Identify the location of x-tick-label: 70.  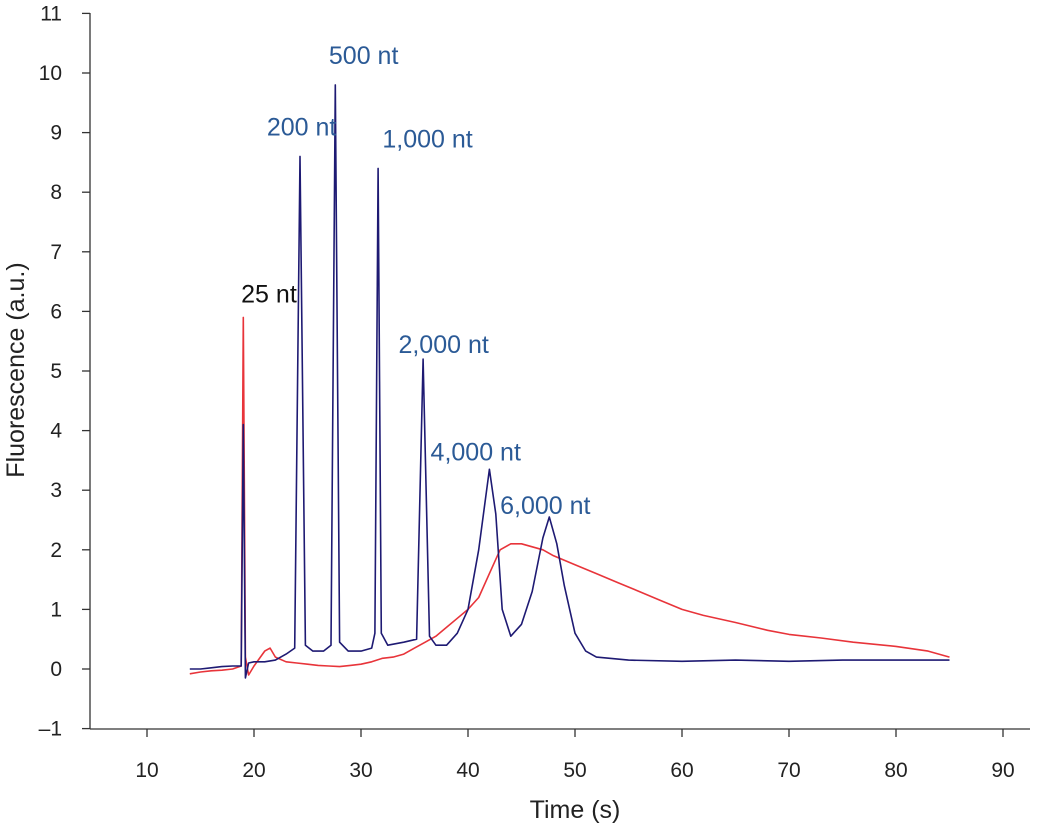
(788, 770).